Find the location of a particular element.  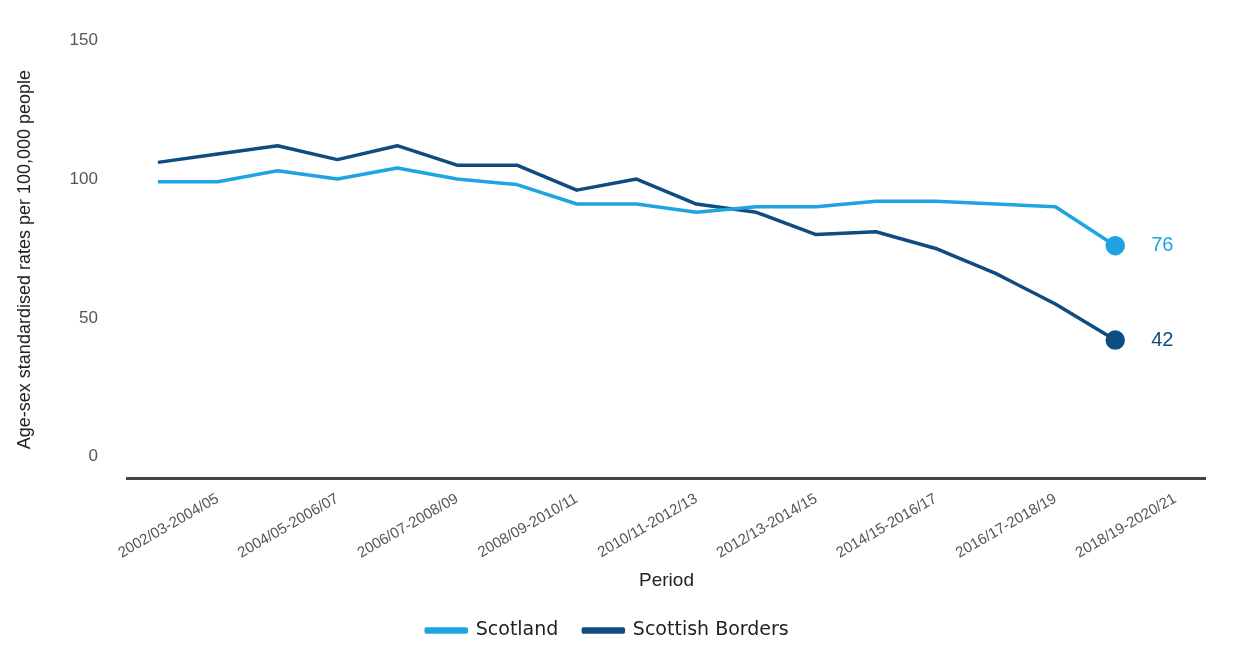

y-axis-title: Age-sex standardised rates per 100,000 people is located at coordinates (23, 259).